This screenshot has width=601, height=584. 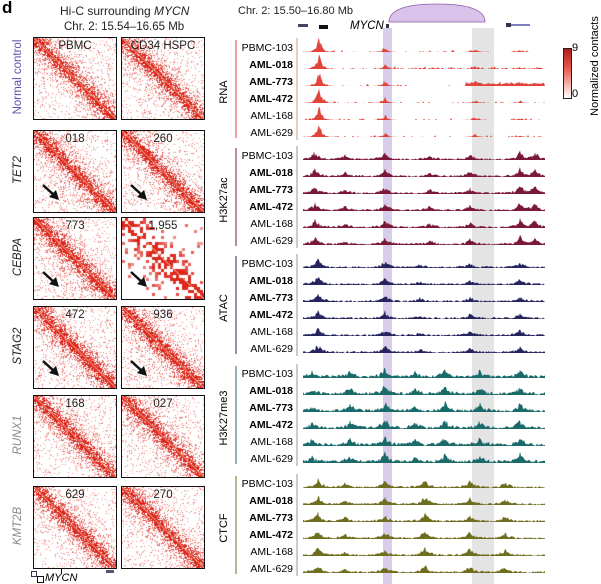 What do you see at coordinates (107, 11) in the screenshot?
I see `hic-title-text: Hi-C surrounding` at bounding box center [107, 11].